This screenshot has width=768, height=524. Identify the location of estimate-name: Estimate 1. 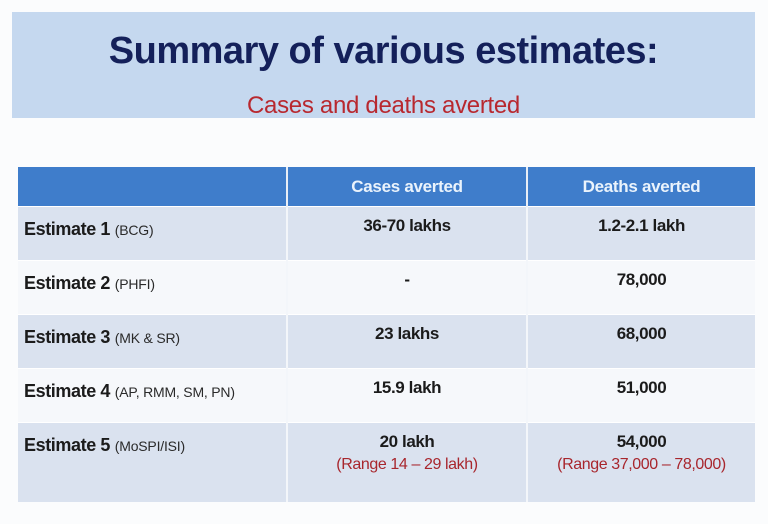
(67, 229).